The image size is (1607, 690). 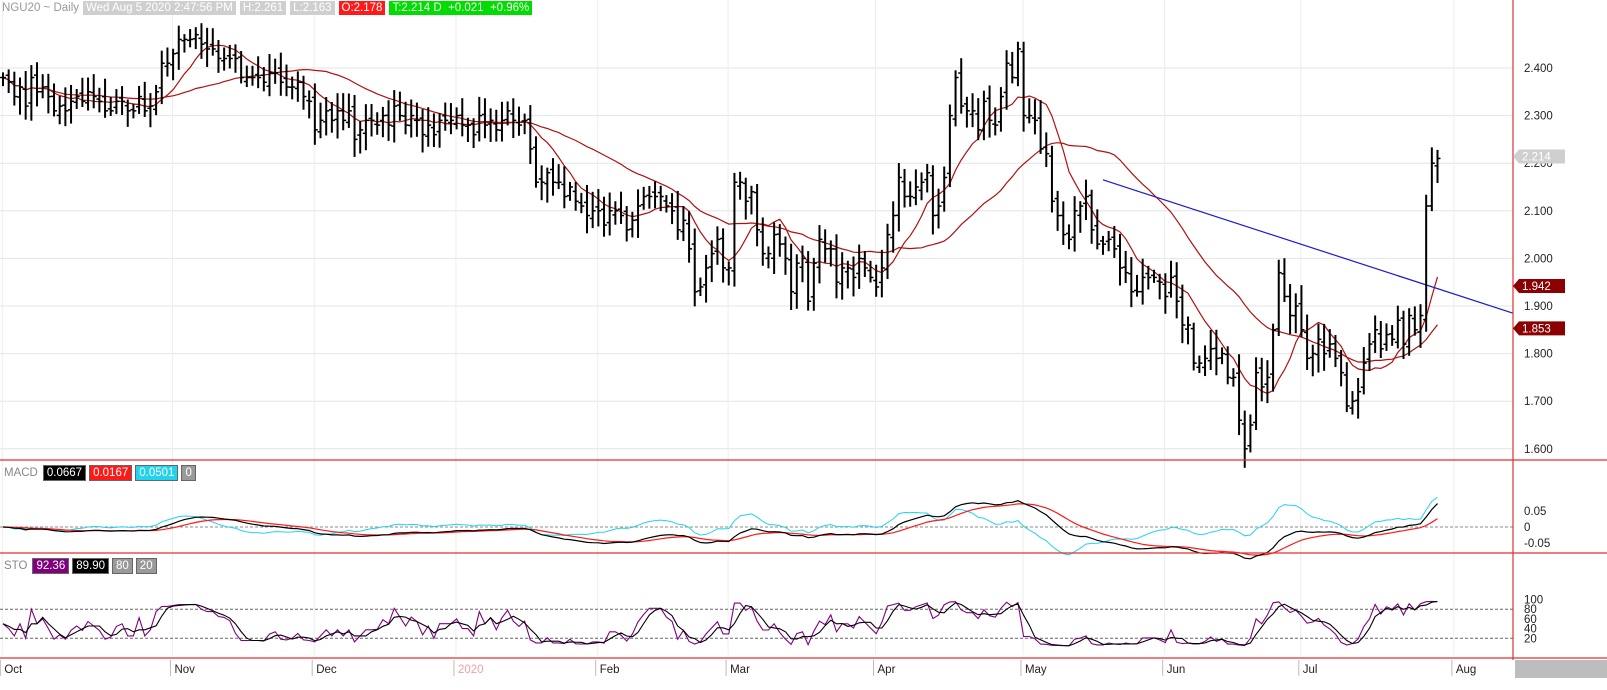 I want to click on macd-panel, so click(x=756, y=528).